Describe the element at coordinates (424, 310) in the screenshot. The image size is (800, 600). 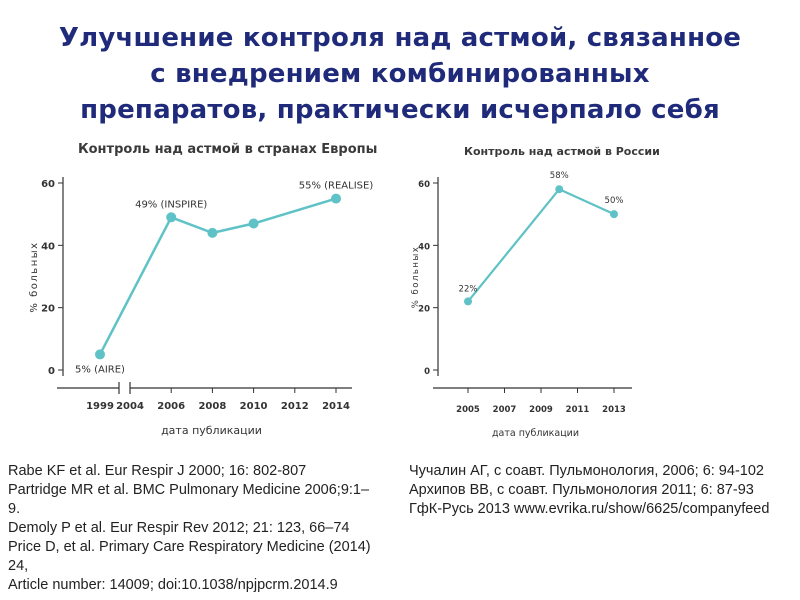
I see `russia-y-tick-label: 20` at that location.